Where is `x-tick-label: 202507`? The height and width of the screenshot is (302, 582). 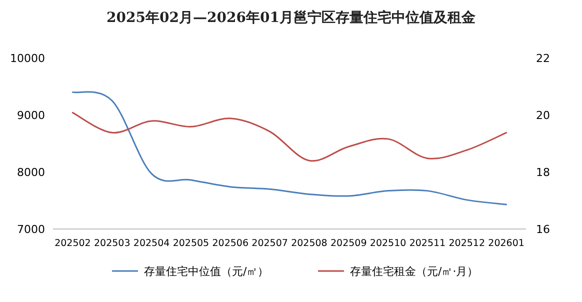 x-tick-label: 202507 is located at coordinates (270, 243).